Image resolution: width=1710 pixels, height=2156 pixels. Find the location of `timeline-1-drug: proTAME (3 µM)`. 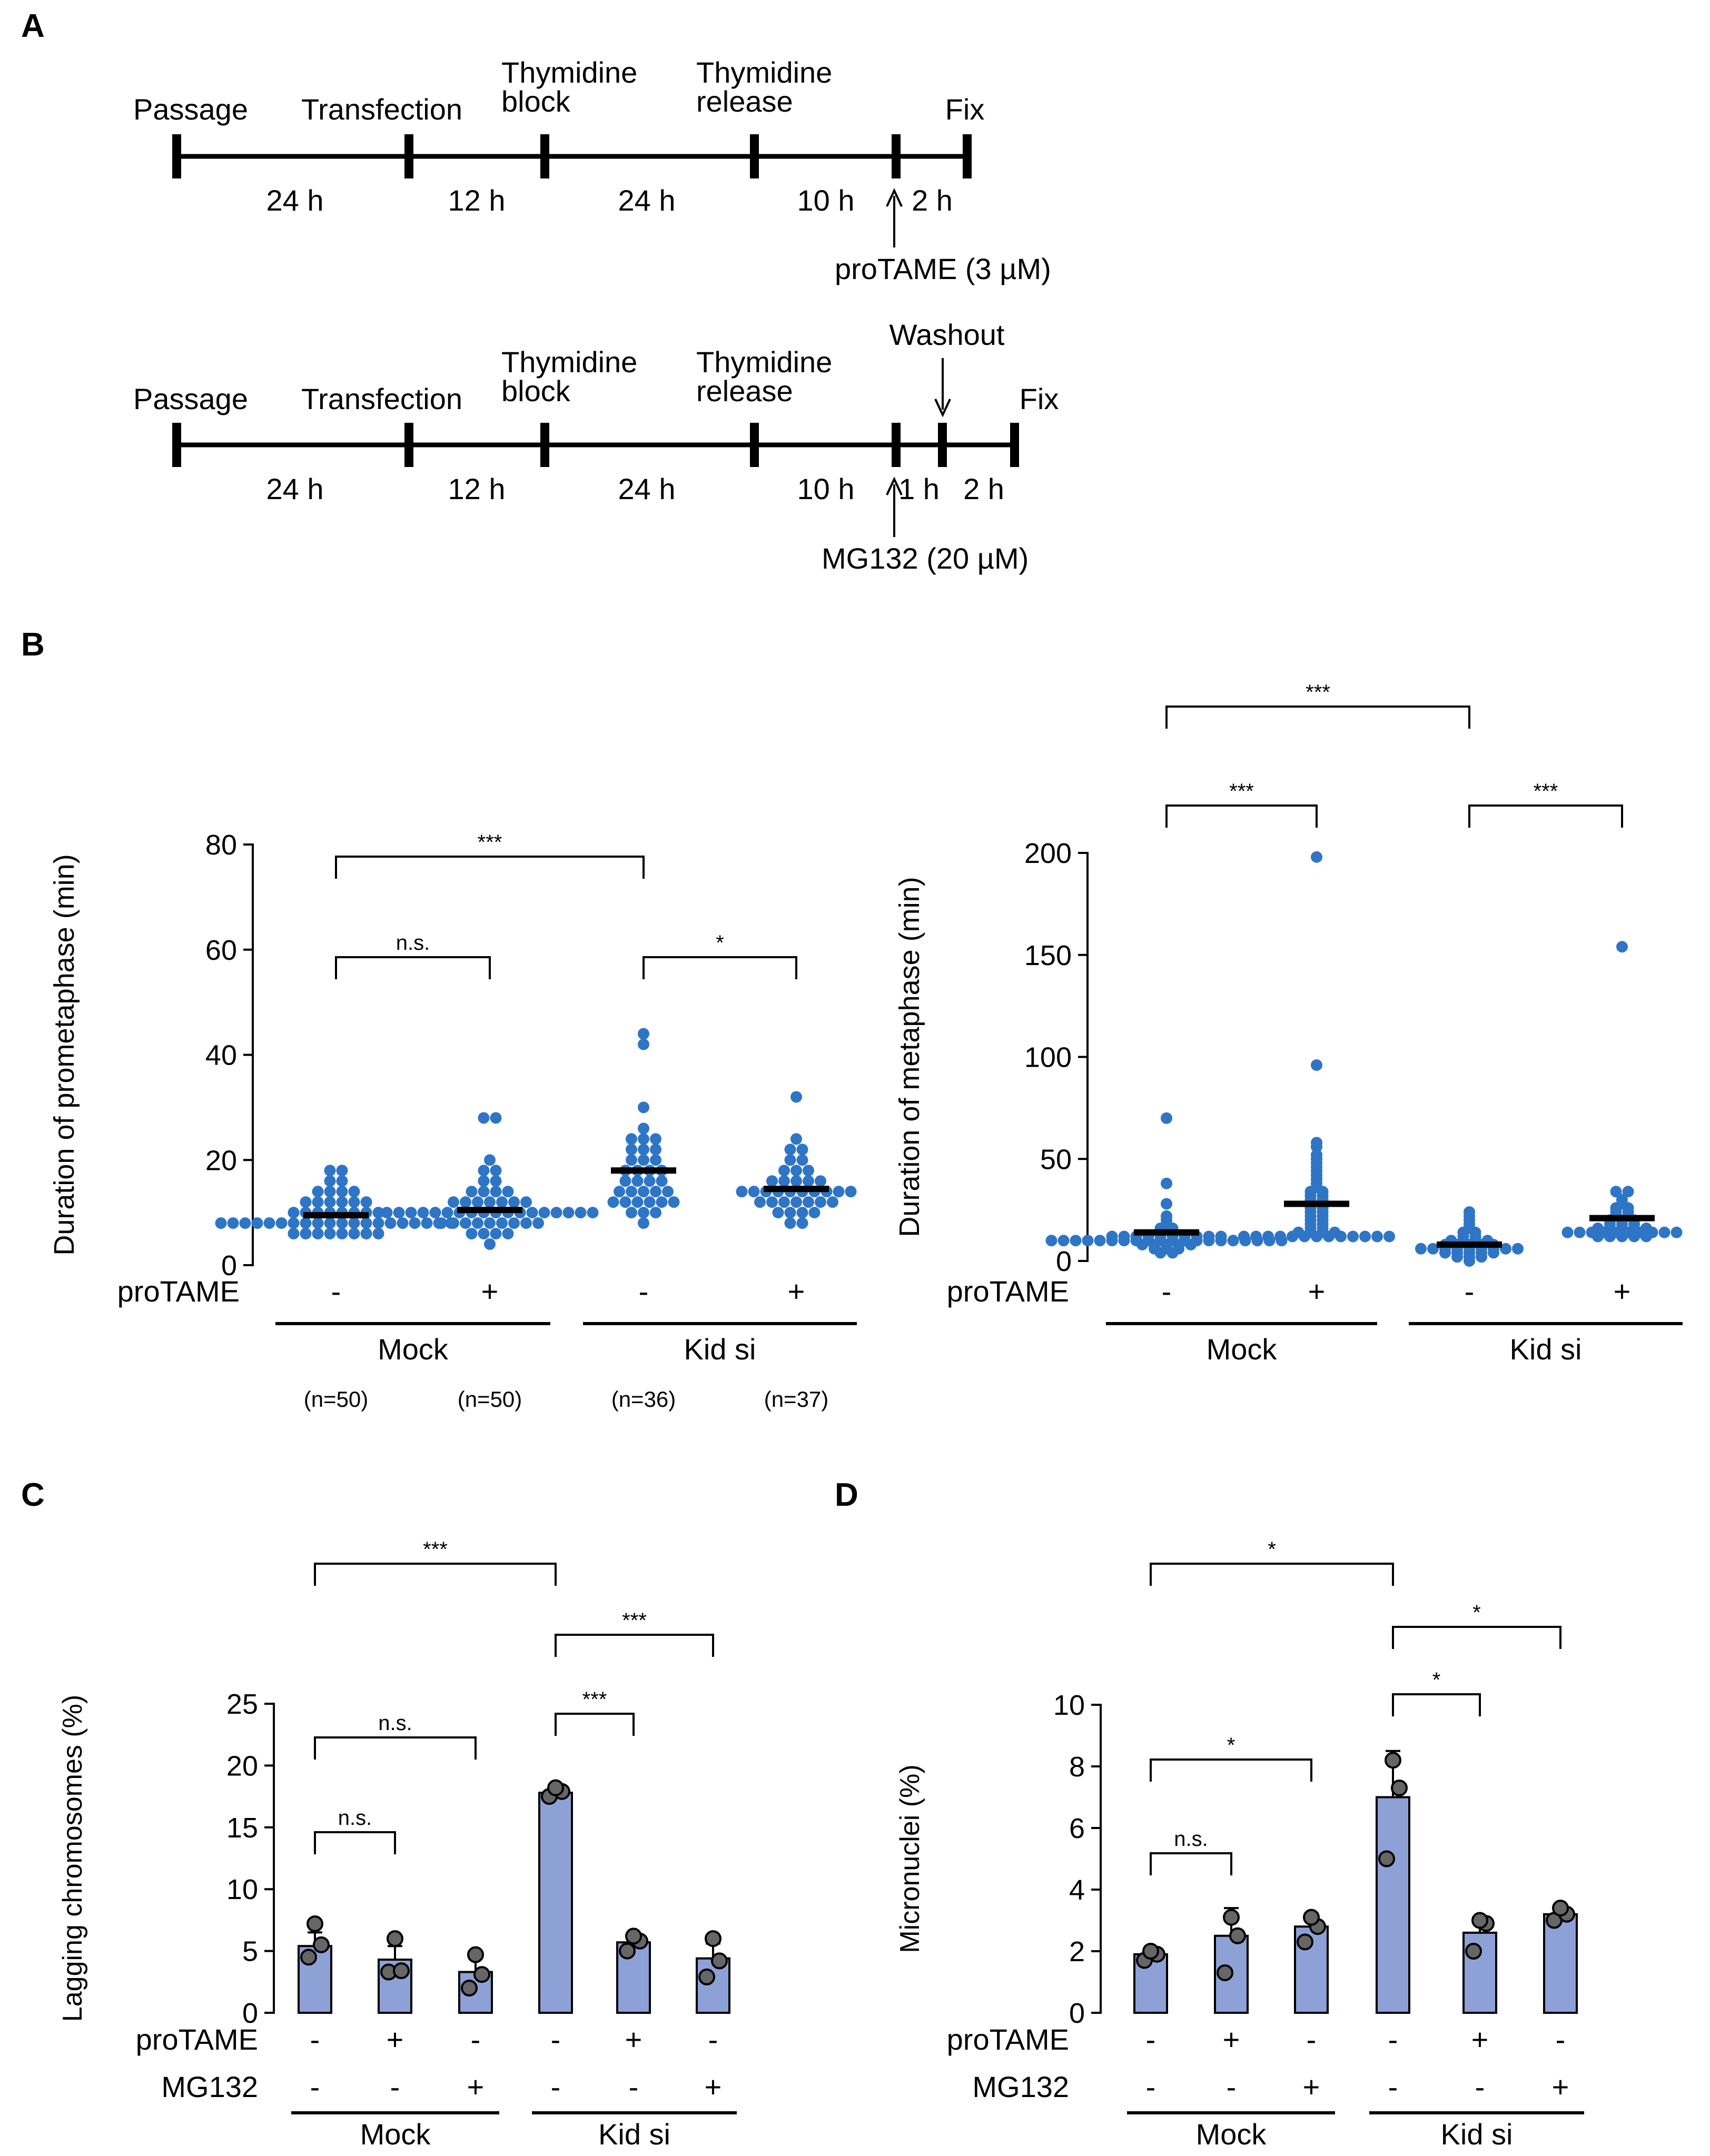

timeline-1-drug: proTAME (3 µM) is located at coordinates (943, 268).